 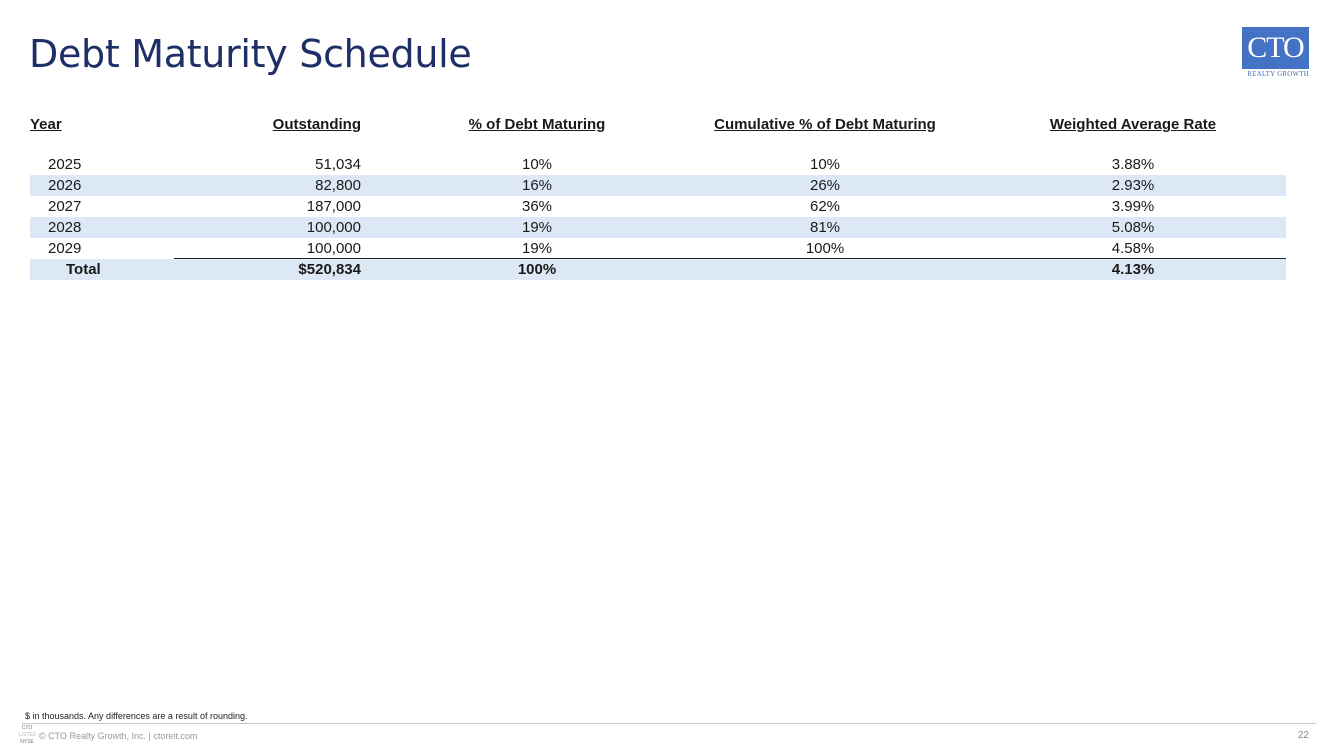 What do you see at coordinates (658, 248) in the screenshot?
I see `table-row: 2029 100,000 19% 100% 4.58%` at bounding box center [658, 248].